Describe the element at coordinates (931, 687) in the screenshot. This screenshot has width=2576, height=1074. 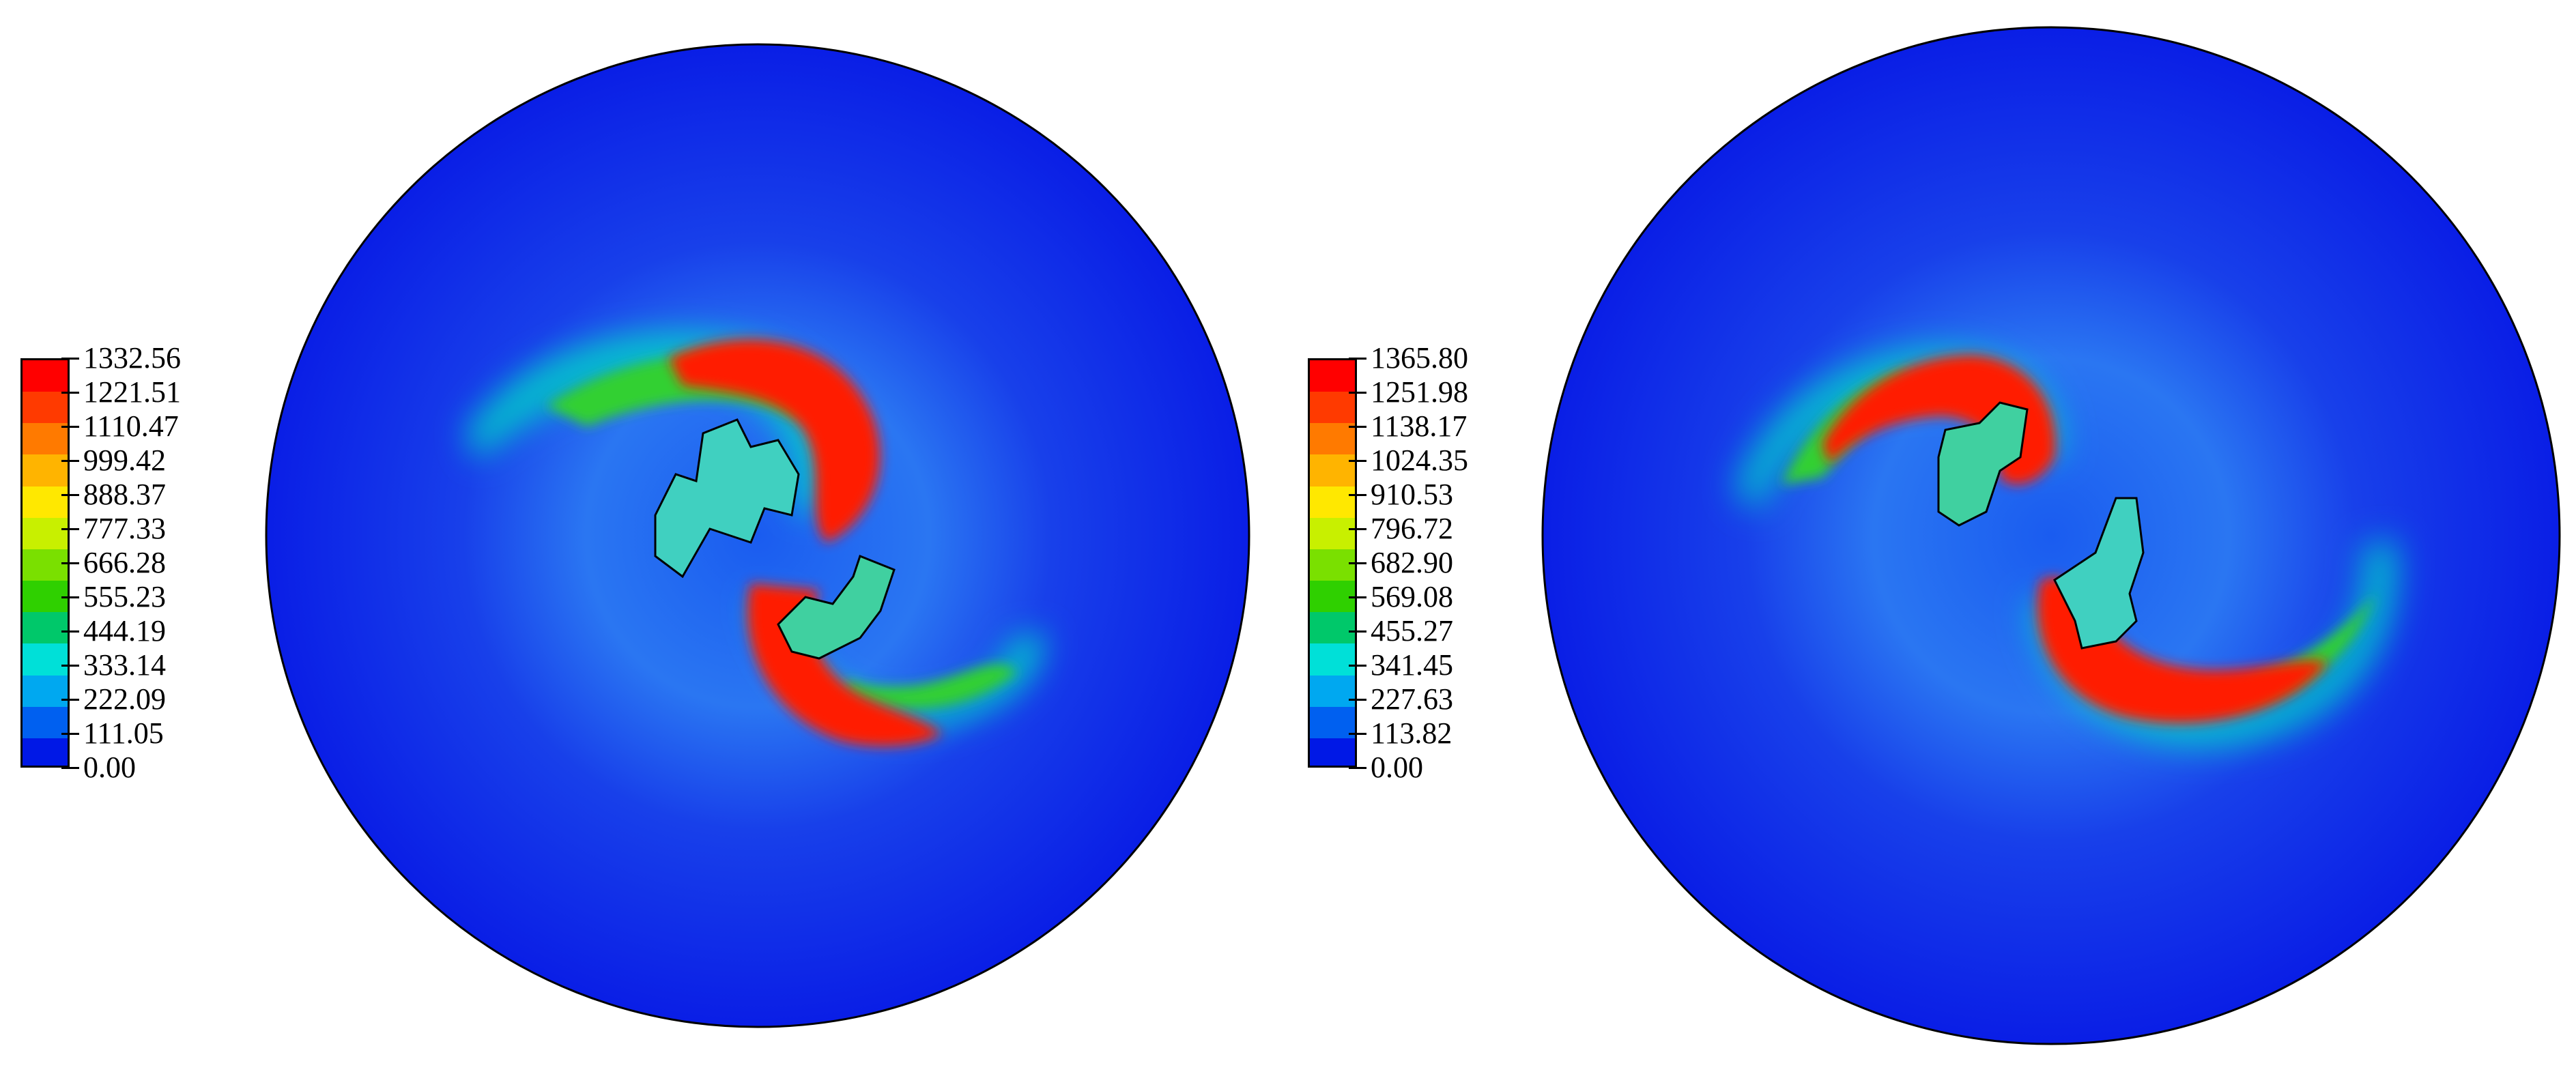
I see `green-band-bottom` at that location.